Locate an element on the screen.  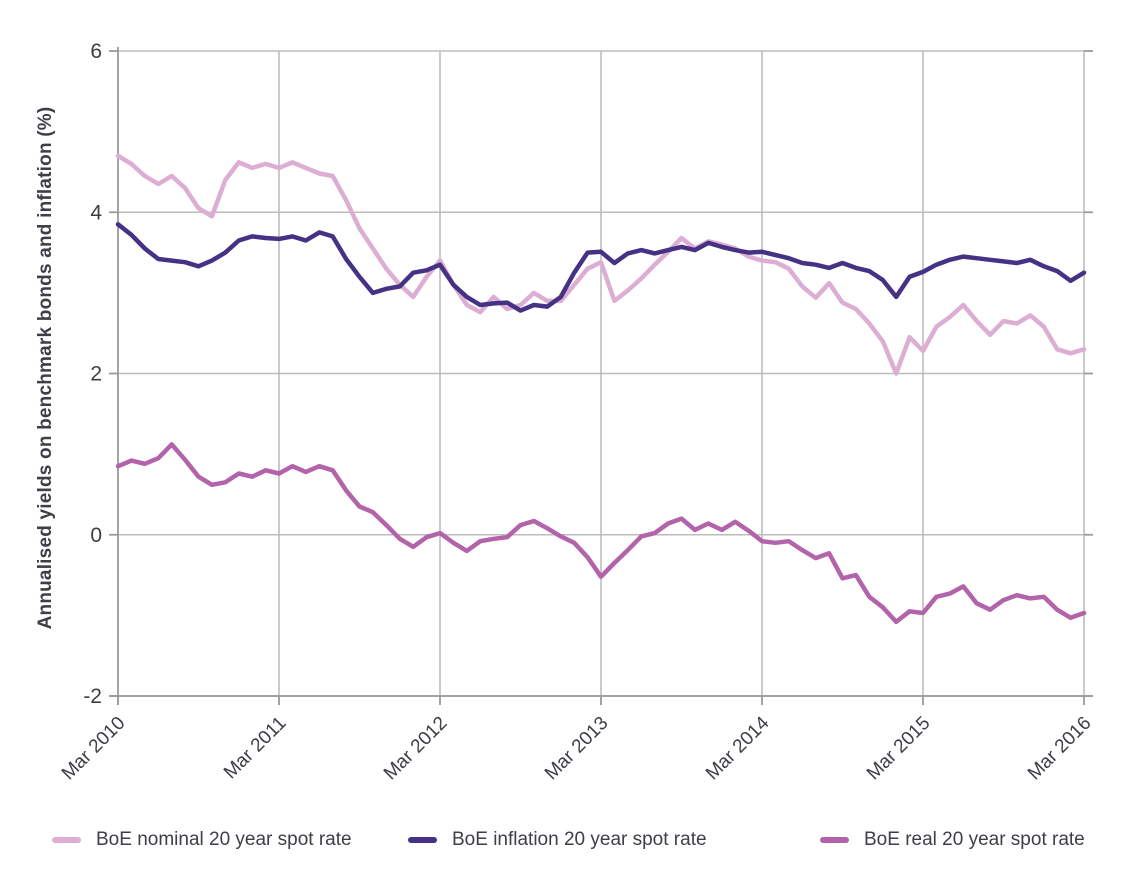
legend-label-nominal: BoE nominal 20 year spot rate is located at coordinates (224, 839).